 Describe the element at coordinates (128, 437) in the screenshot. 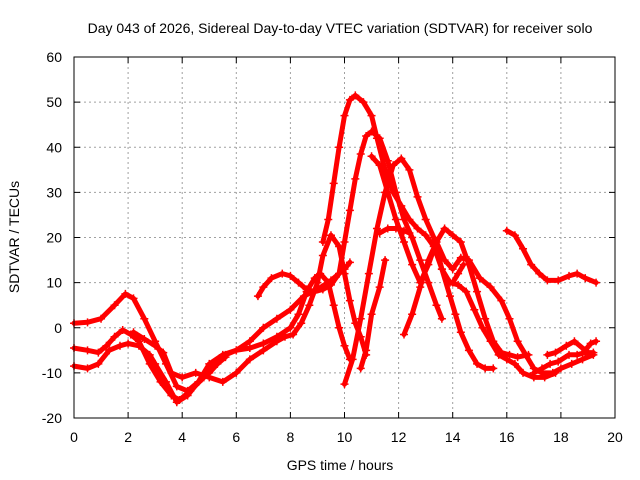

I see `x-tick-label: 2` at that location.